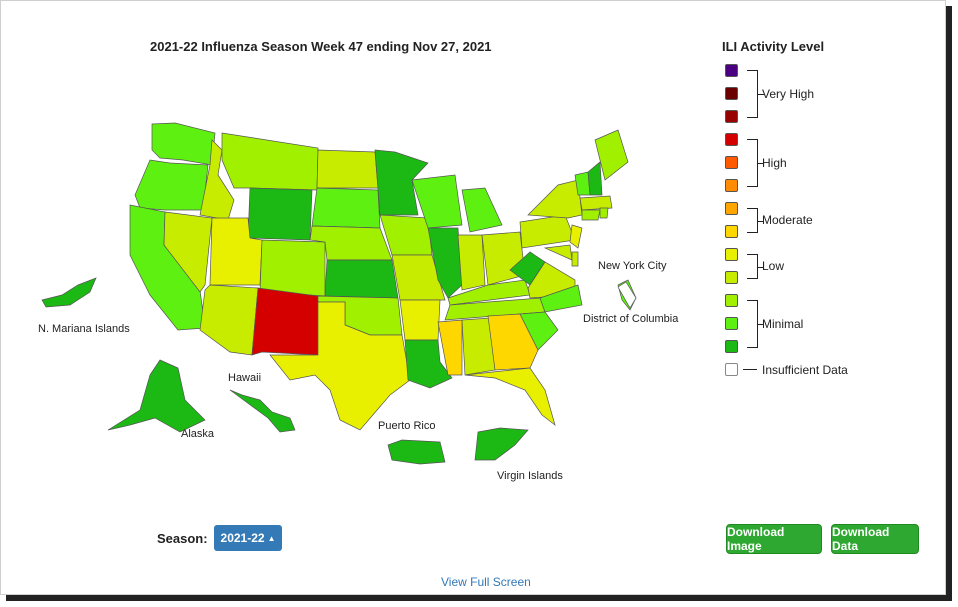 The width and height of the screenshot is (958, 607). Describe the element at coordinates (420, 320) in the screenshot. I see `state-arkansas` at that location.